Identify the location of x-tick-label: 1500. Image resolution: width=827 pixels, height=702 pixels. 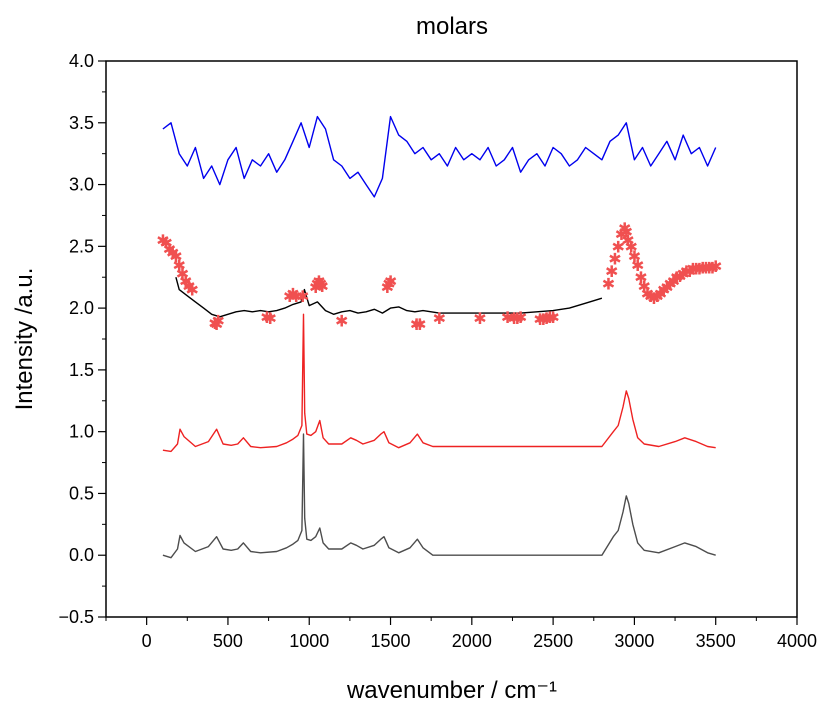
(391, 641).